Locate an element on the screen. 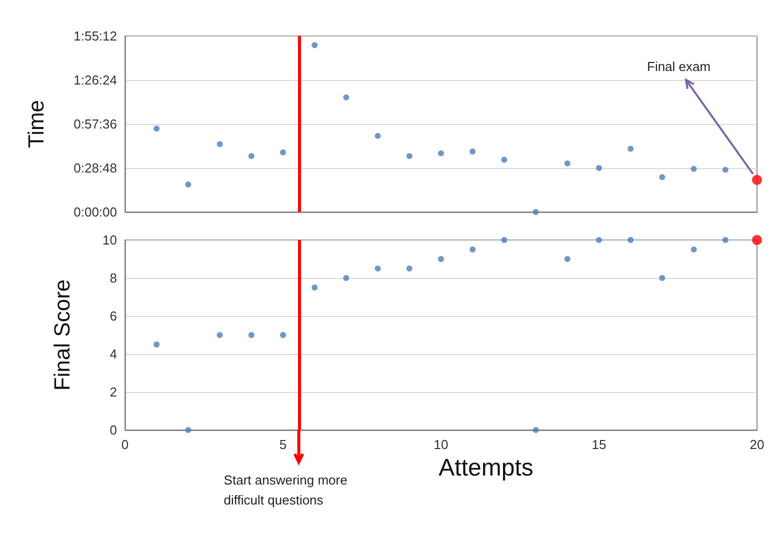 The width and height of the screenshot is (782, 533). y-axis-title: Time is located at coordinates (36, 124).